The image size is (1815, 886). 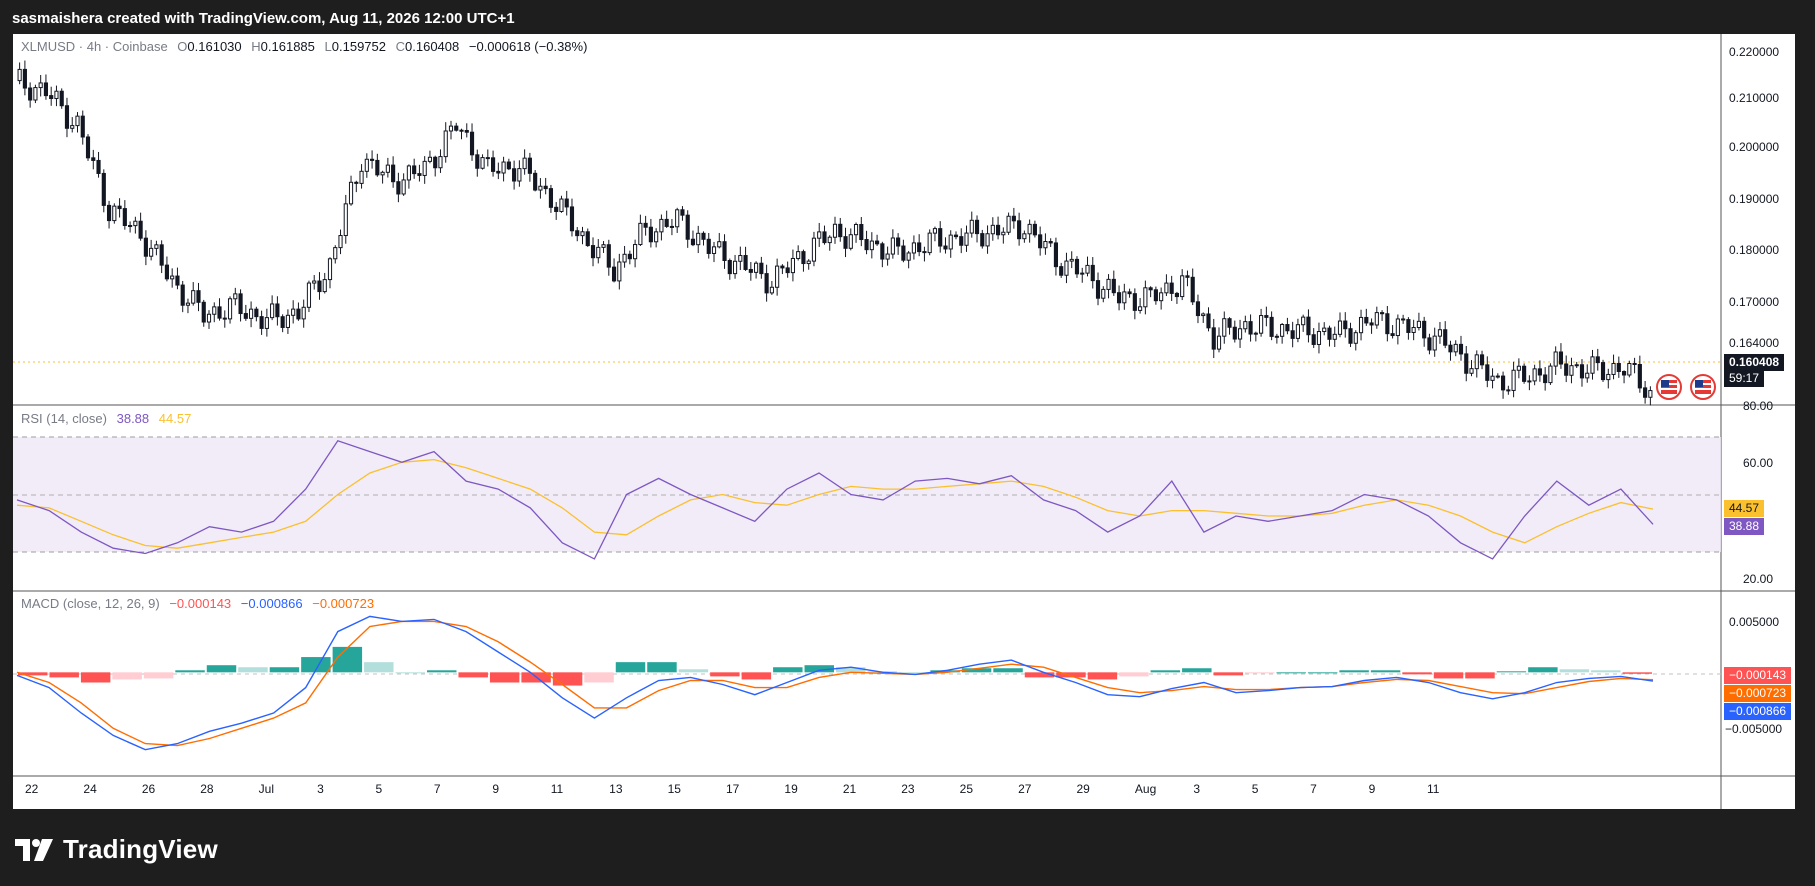 I want to click on time-axis-label: 11, so click(x=557, y=789).